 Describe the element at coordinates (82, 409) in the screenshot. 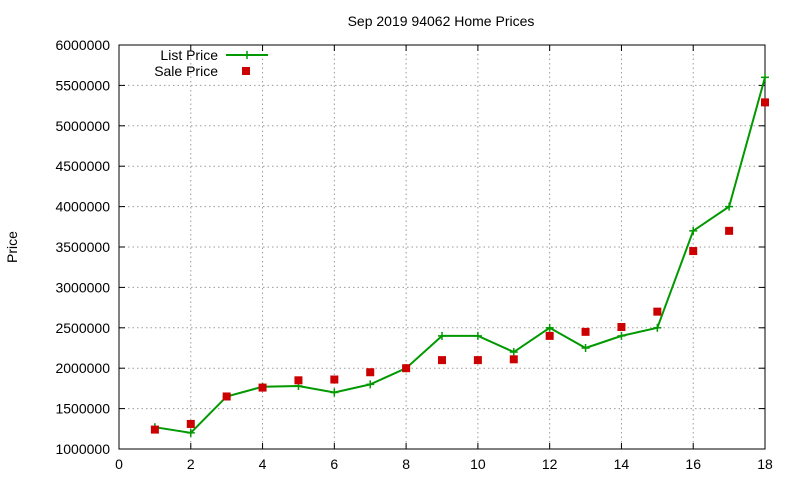

I see `y-tick-label: 1500000` at that location.